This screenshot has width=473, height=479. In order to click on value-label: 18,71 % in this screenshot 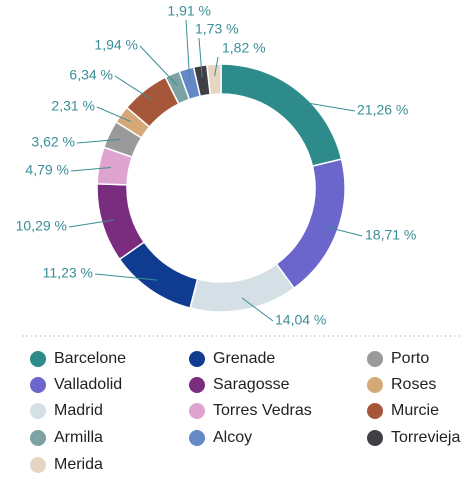, I will do `click(390, 235)`.